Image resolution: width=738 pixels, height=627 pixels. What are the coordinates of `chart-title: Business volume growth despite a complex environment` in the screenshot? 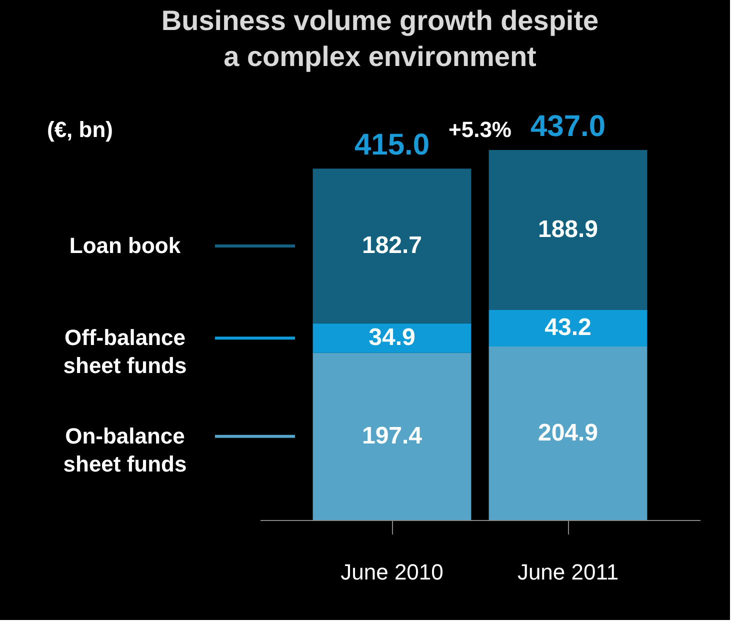 It's located at (380, 38).